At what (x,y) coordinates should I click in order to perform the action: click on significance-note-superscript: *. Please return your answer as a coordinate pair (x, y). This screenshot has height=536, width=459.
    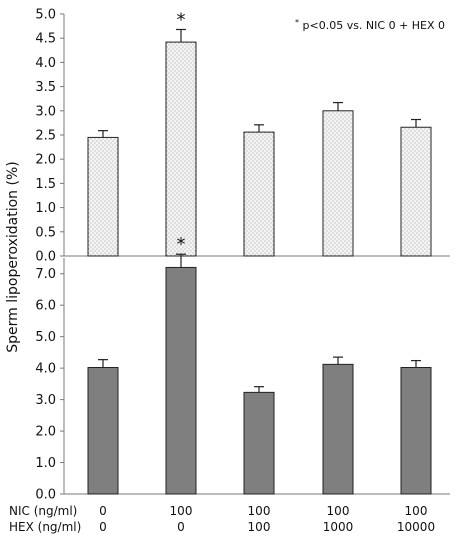
    Looking at the image, I should click on (297, 22).